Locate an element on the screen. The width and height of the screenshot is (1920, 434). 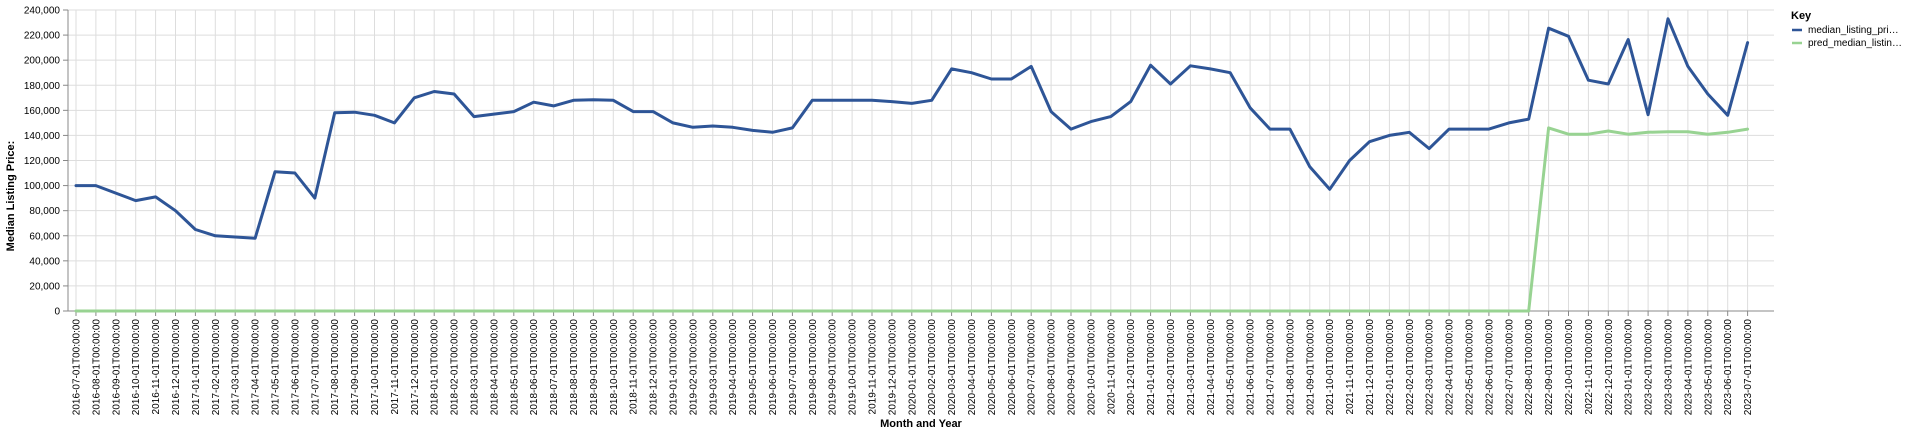
x-tick-label: 2016-09-01T00:00:00 is located at coordinates (116, 367).